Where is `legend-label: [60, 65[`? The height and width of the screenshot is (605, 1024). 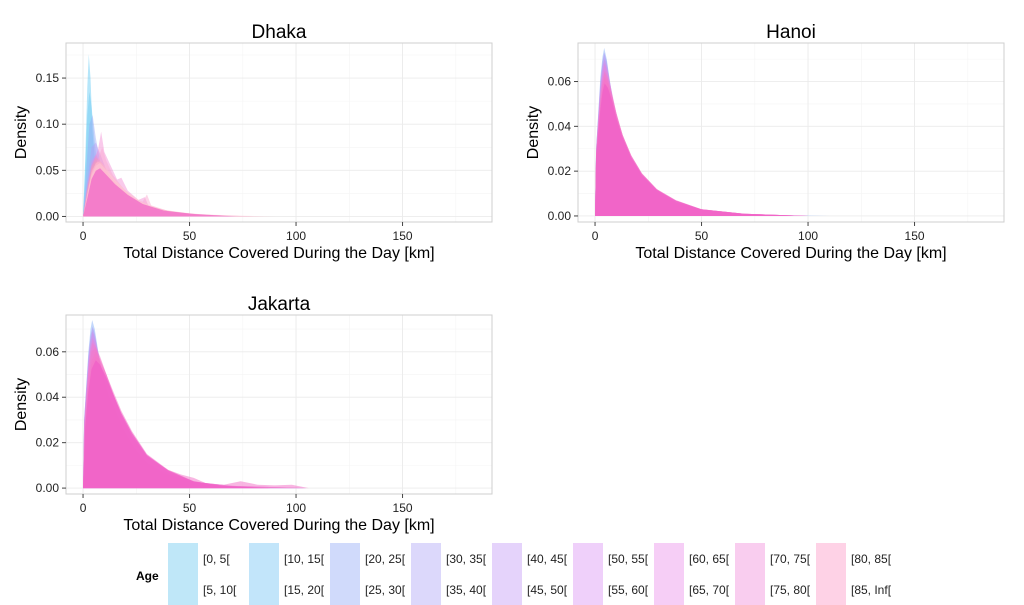
legend-label: [60, 65[ is located at coordinates (709, 559).